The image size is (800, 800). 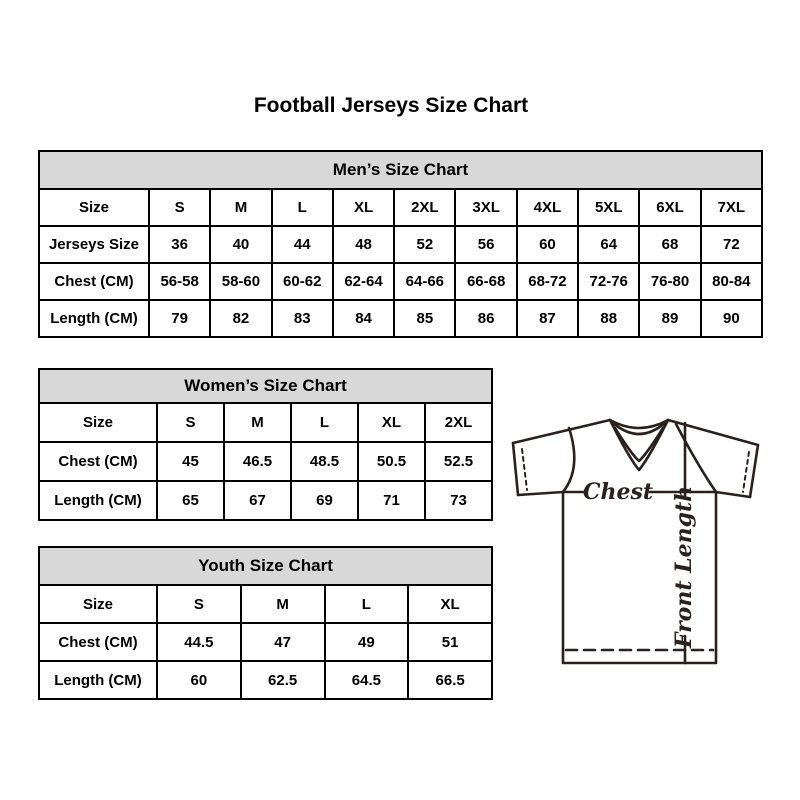 What do you see at coordinates (241, 318) in the screenshot?
I see `cell-value: 82` at bounding box center [241, 318].